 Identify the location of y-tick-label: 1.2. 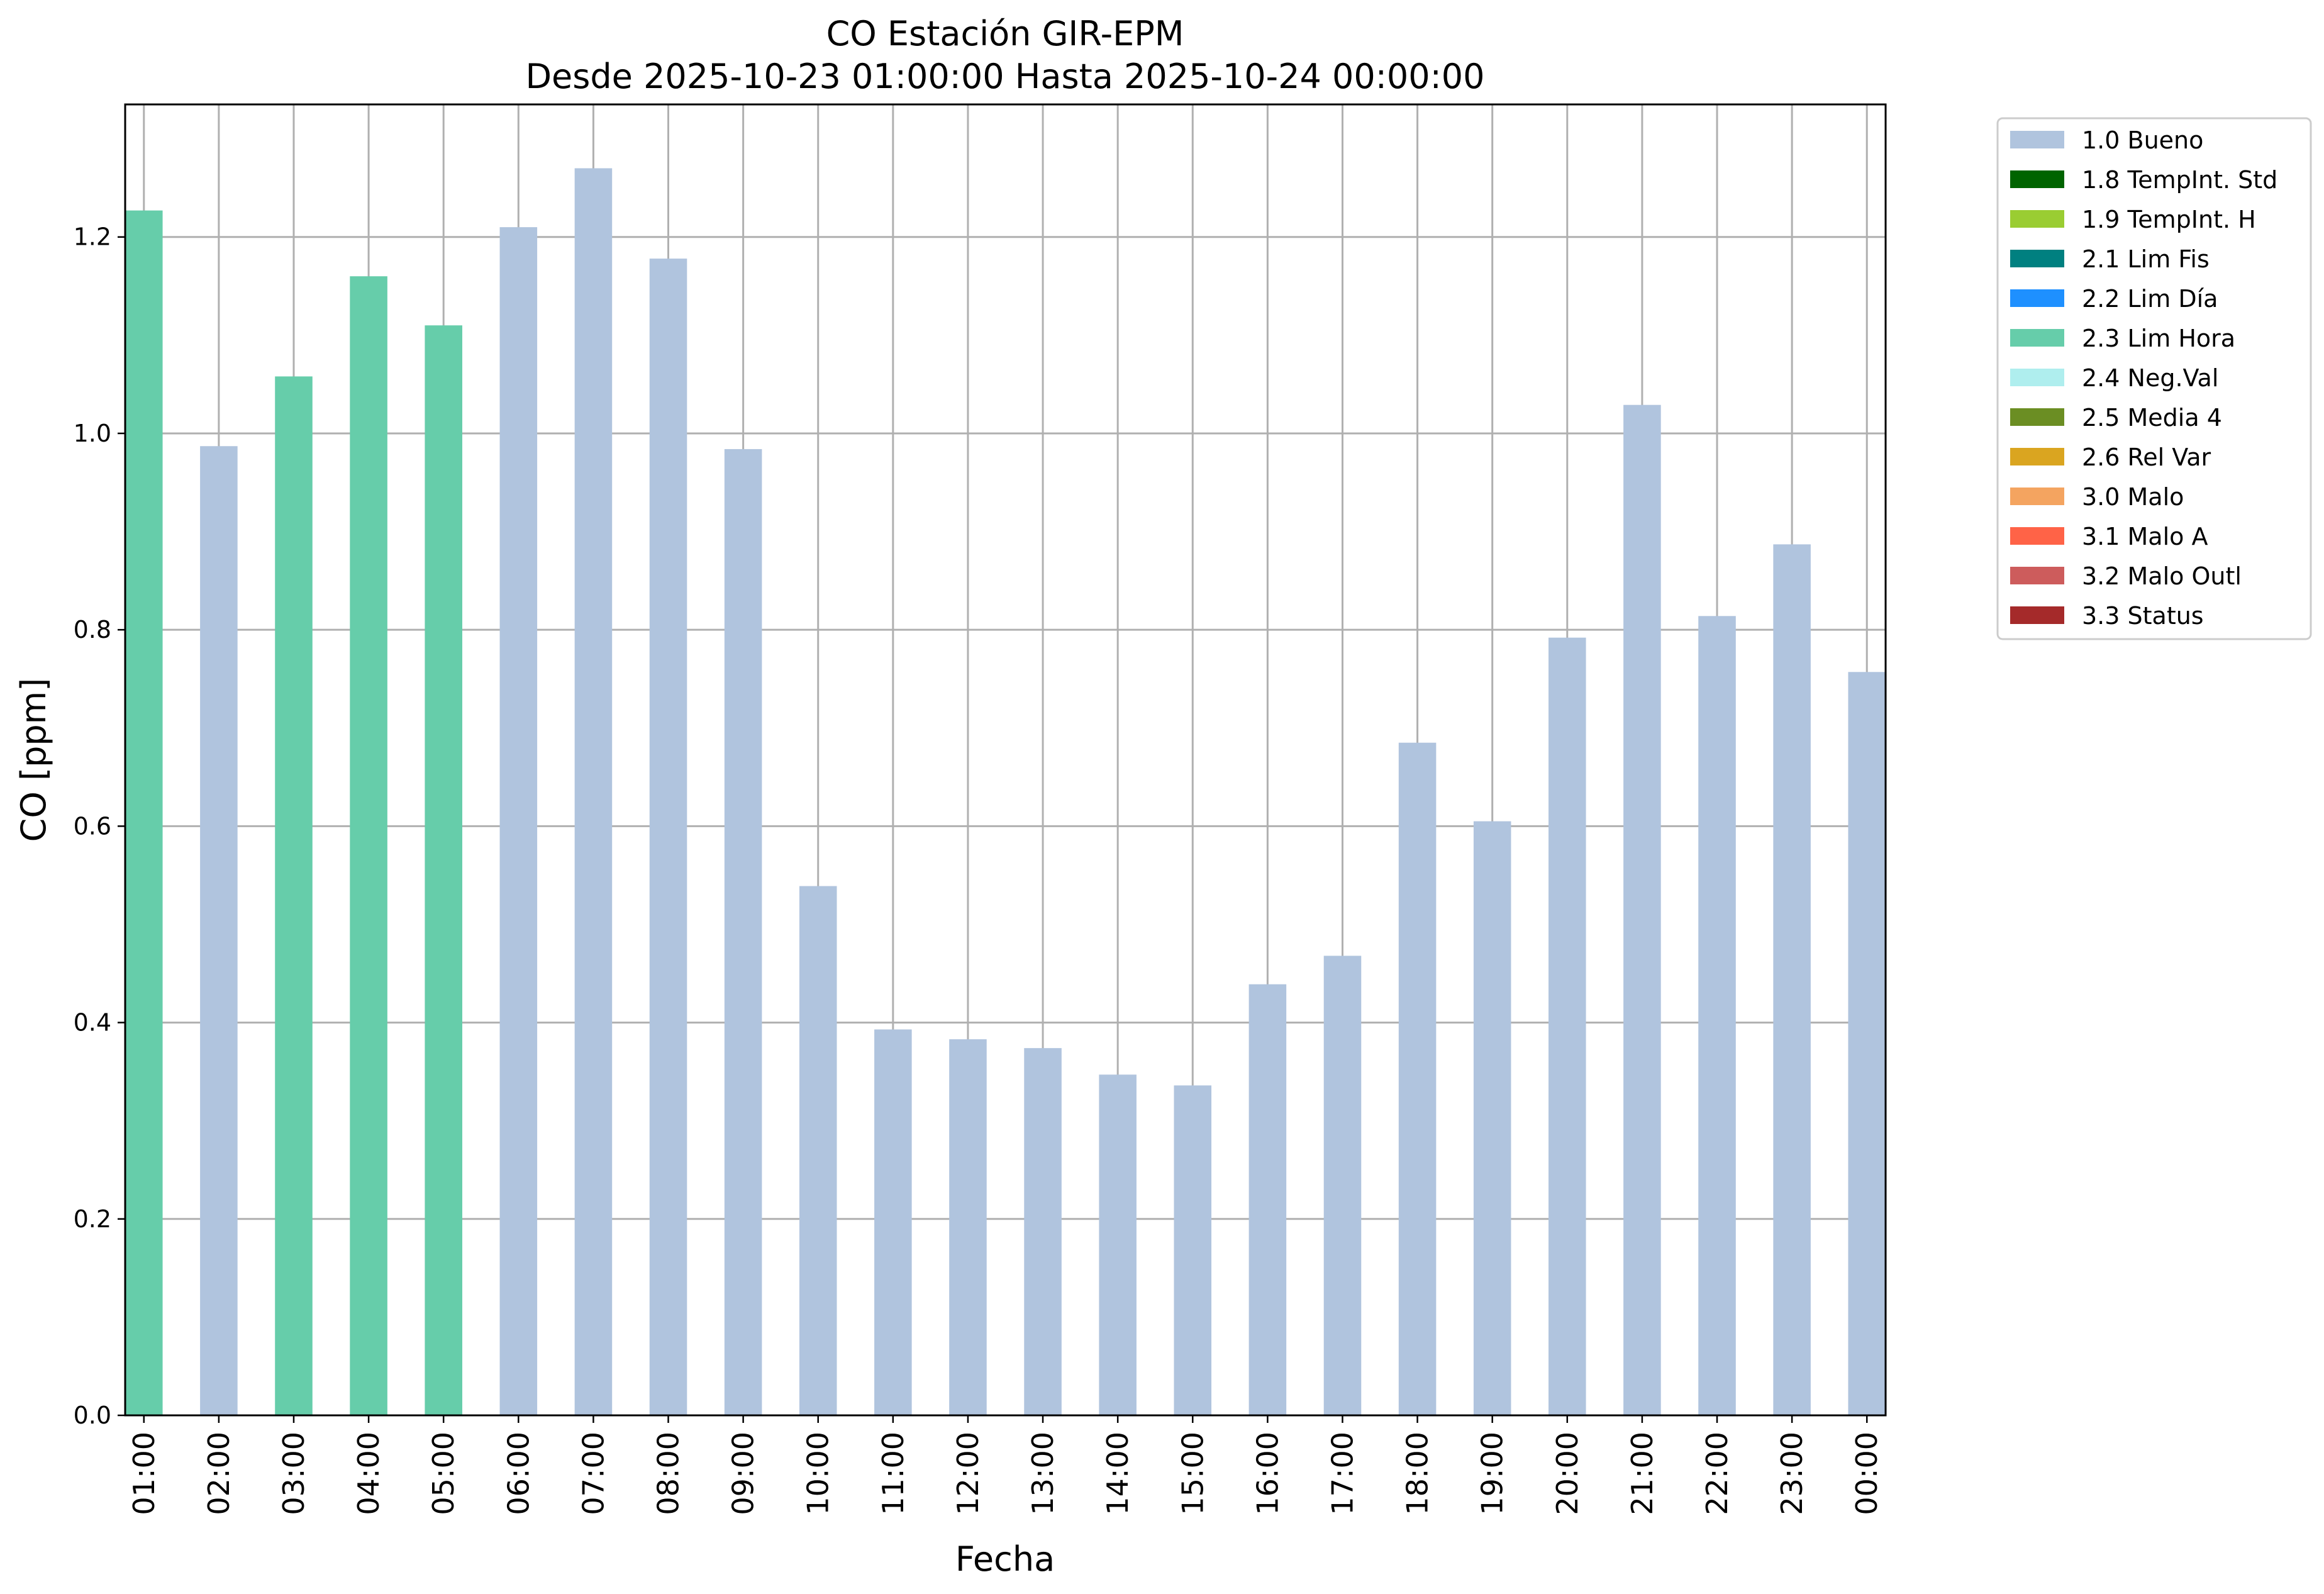
(93, 237).